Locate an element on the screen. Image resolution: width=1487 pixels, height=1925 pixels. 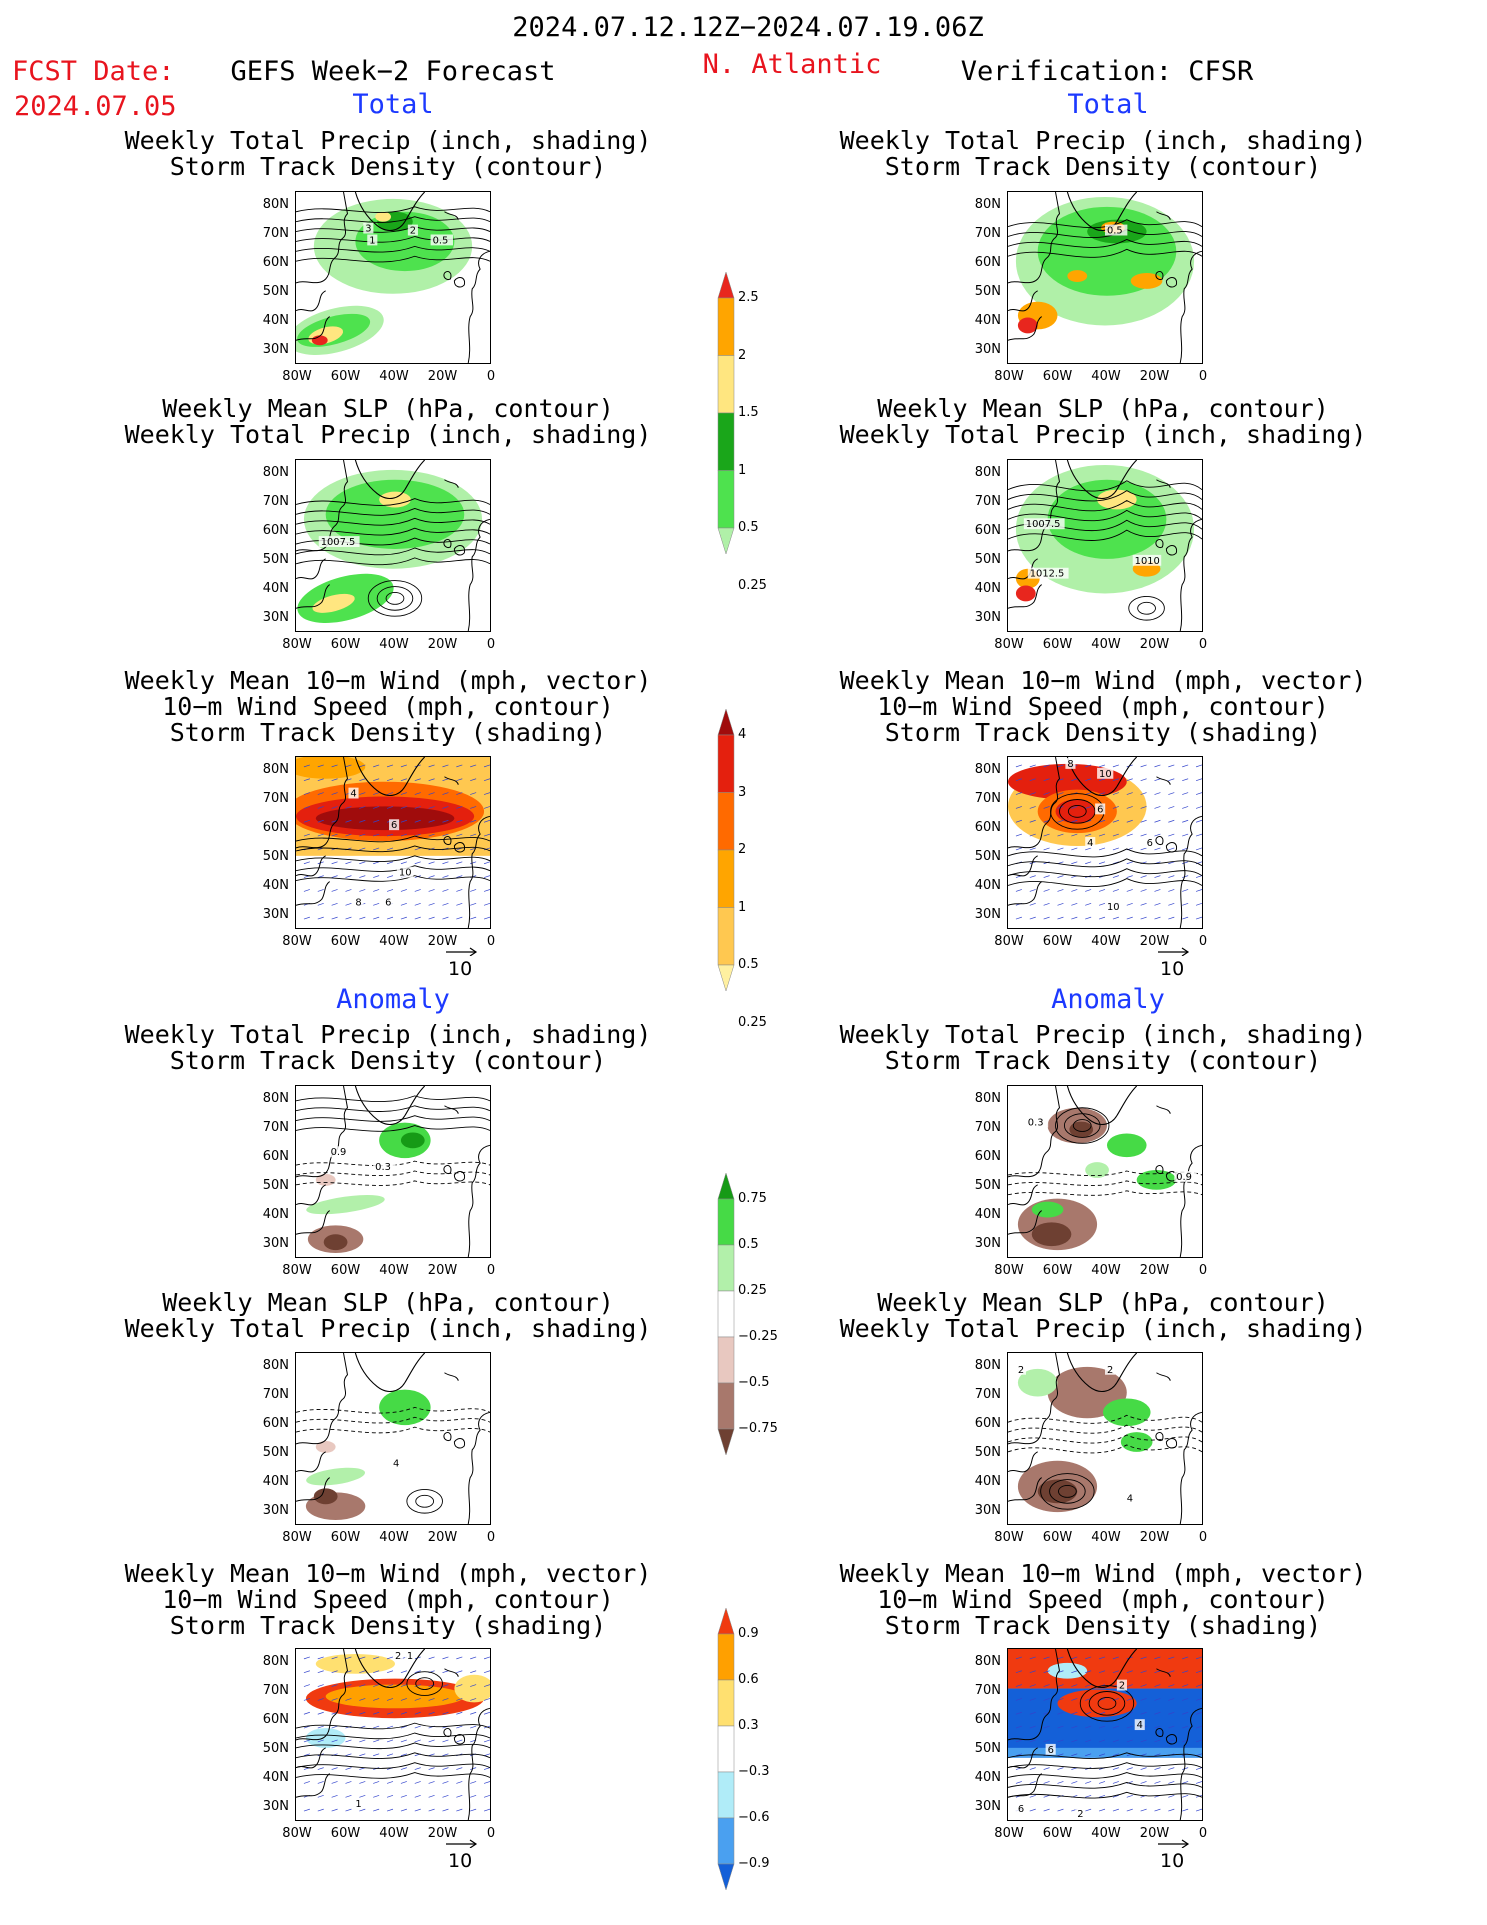
panel-title-line-1-1-0: Weekly Mean SLP (hPa, contour) is located at coordinates (1103, 408).